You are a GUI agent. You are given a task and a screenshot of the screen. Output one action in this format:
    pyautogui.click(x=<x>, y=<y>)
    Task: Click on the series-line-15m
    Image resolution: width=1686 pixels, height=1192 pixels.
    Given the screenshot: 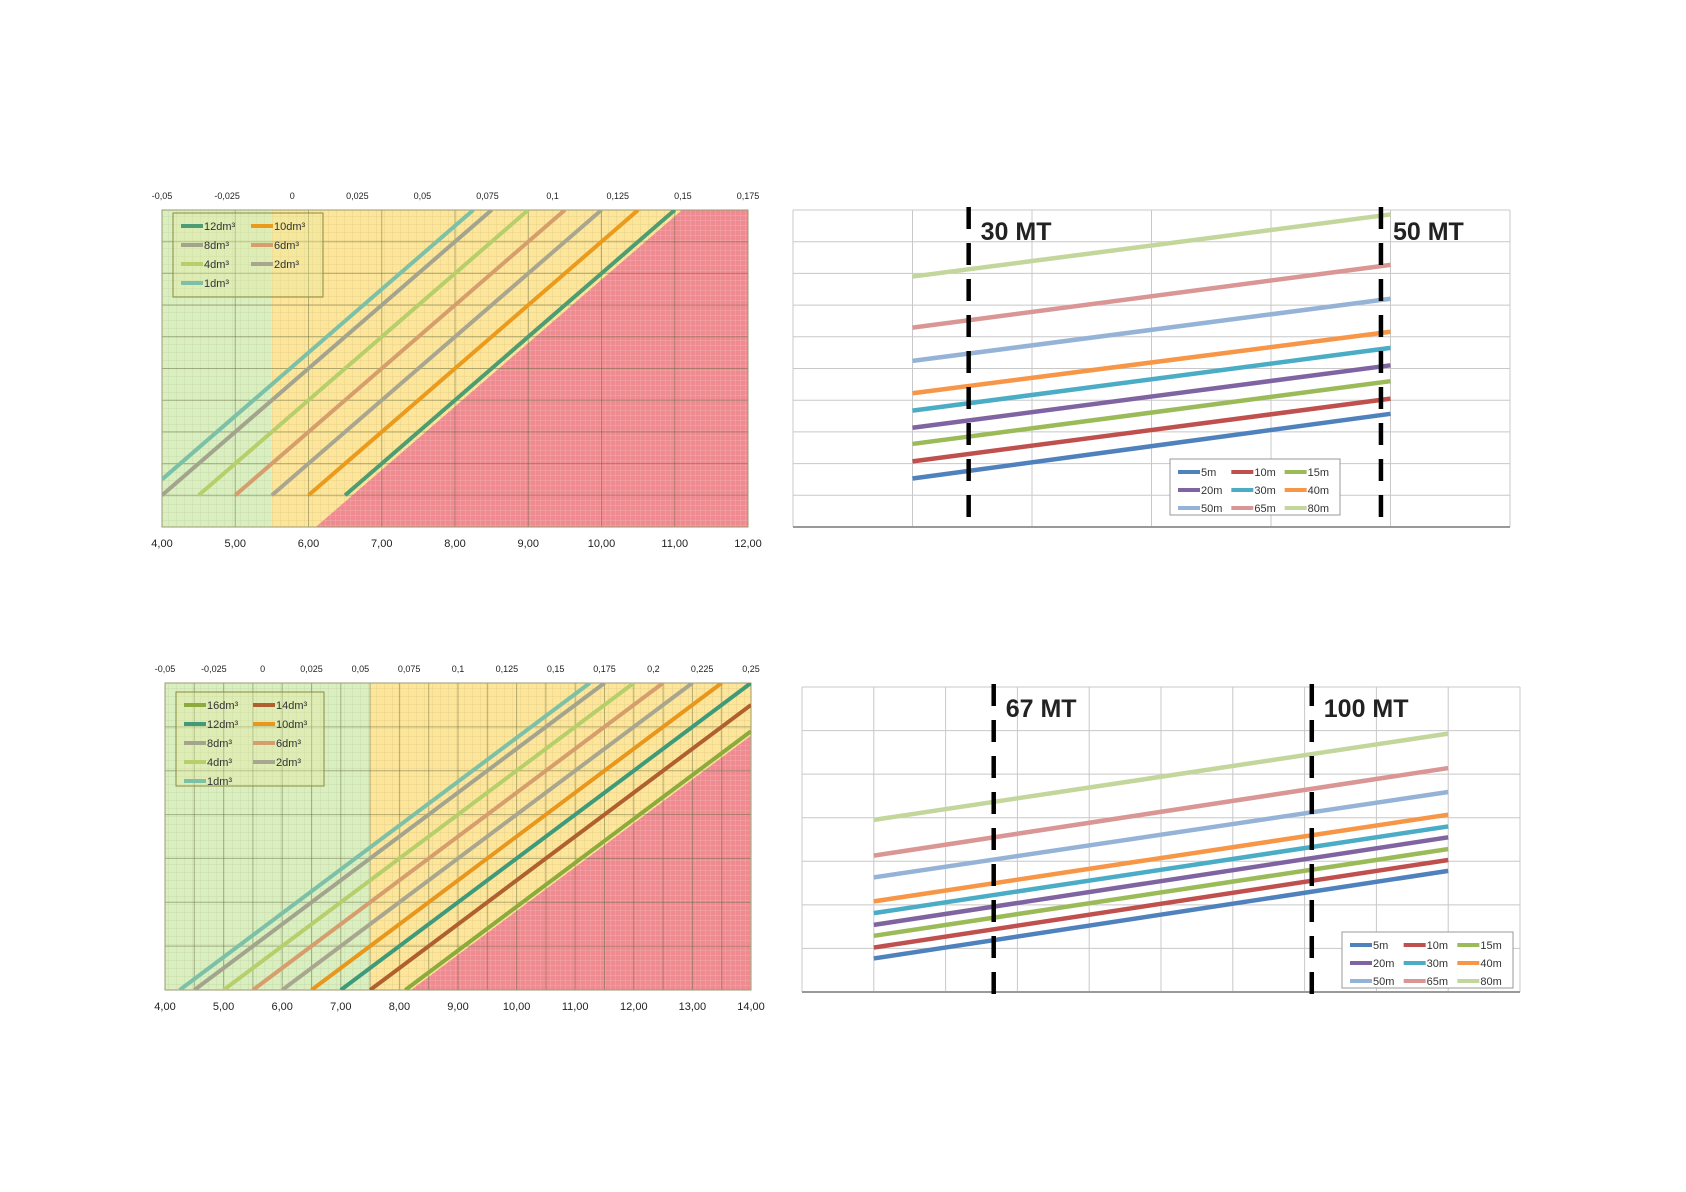 What is the action you would take?
    pyautogui.click(x=1161, y=892)
    